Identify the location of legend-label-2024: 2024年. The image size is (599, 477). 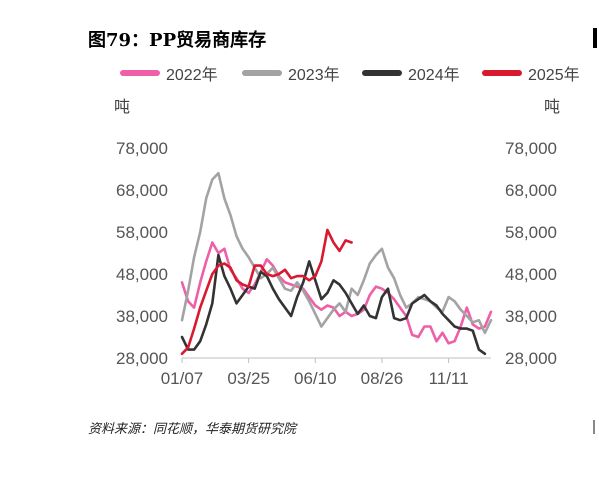
(434, 75).